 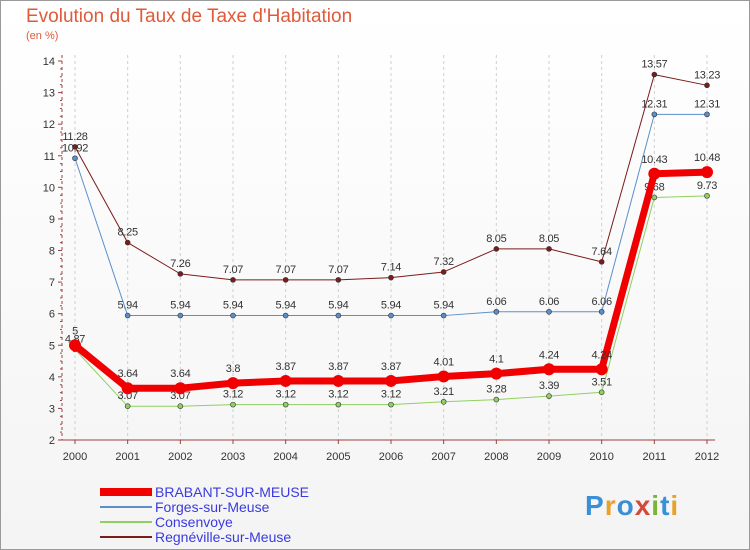 I want to click on x-tick-label: 2007, so click(x=443, y=457).